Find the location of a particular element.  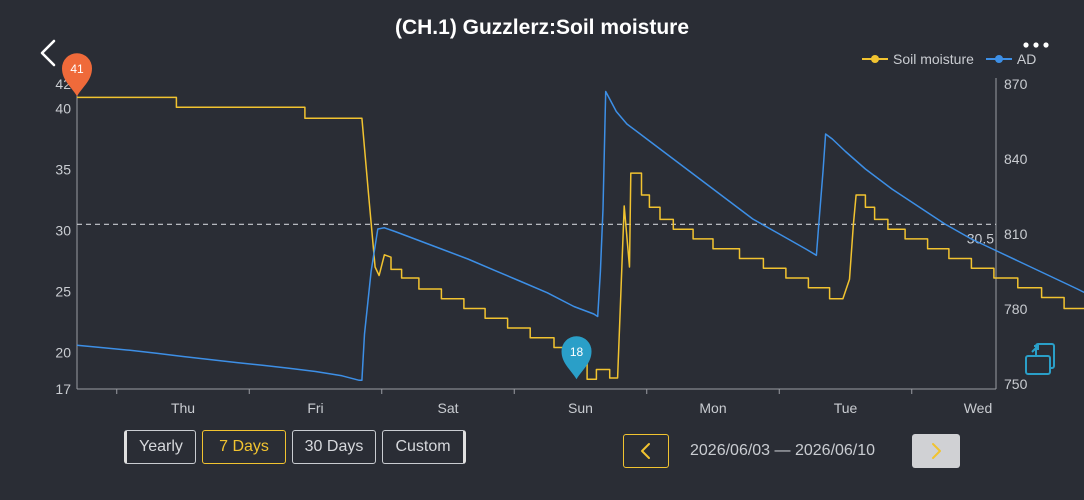

max-marker: 41 is located at coordinates (77, 75).